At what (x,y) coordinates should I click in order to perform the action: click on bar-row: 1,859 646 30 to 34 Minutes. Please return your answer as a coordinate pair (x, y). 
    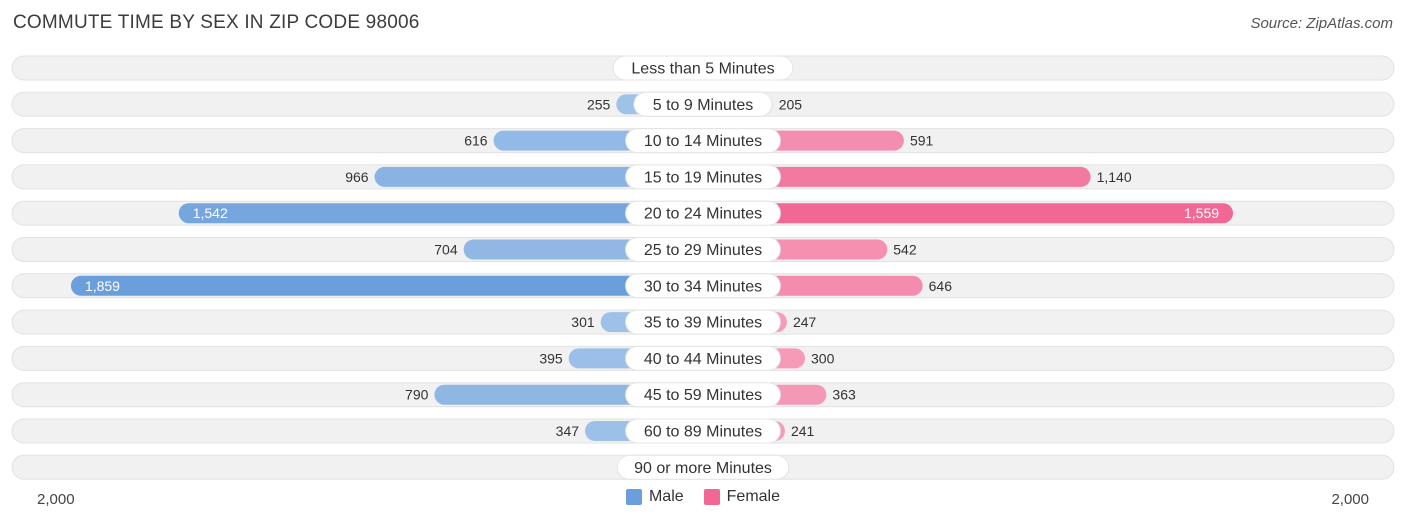
    Looking at the image, I should click on (703, 286).